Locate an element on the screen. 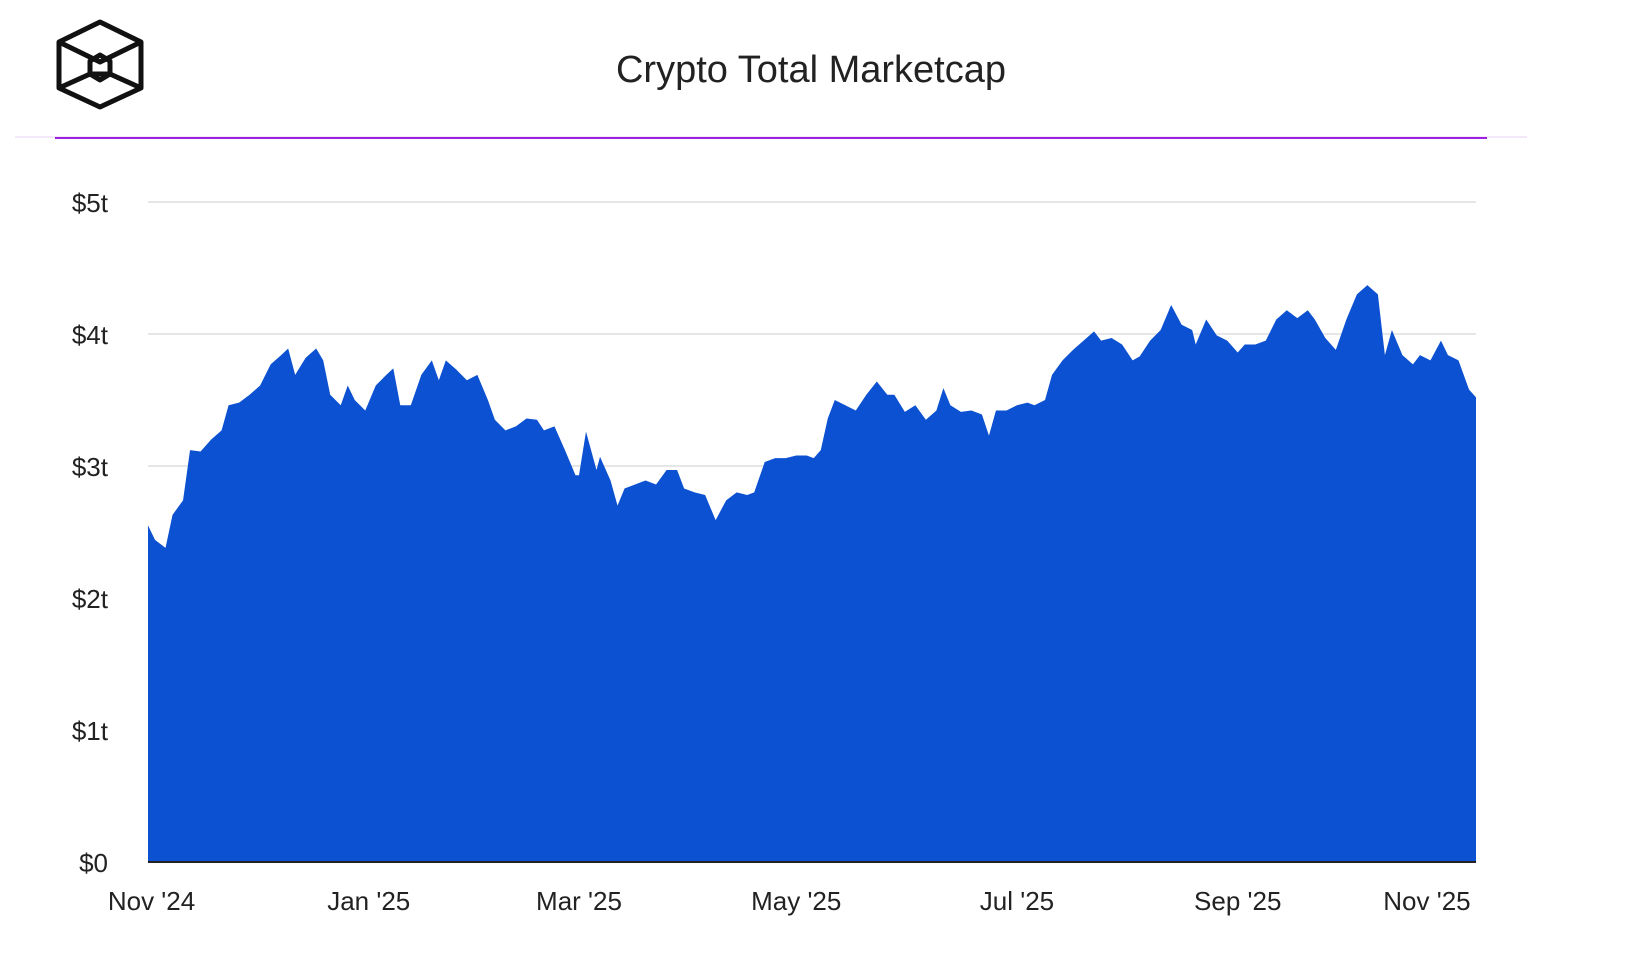 This screenshot has height=974, width=1628. x-tick-label: Jul '25 is located at coordinates (1017, 901).